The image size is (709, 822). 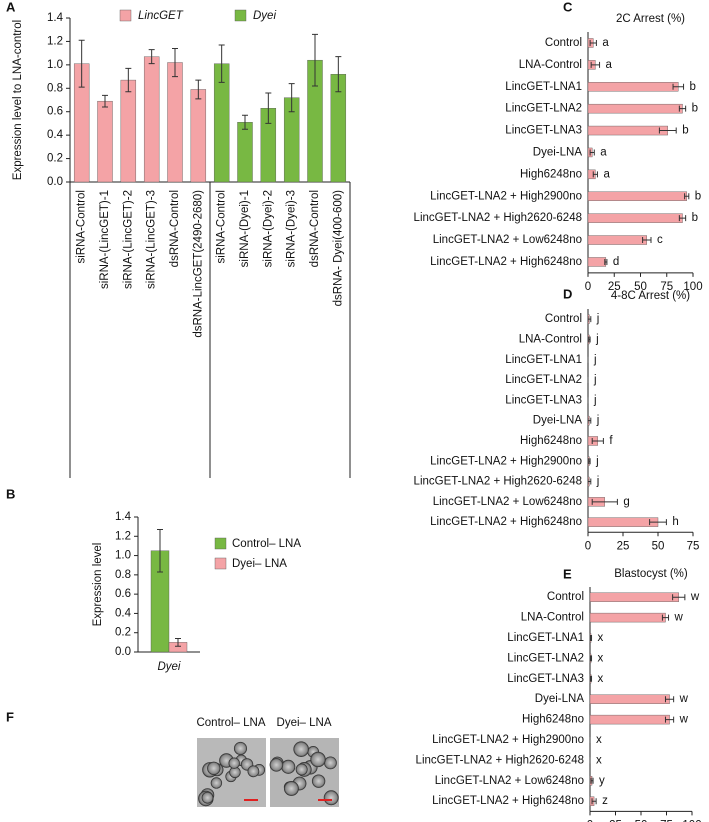 What do you see at coordinates (128, 239) in the screenshot?
I see `x-tick-label: siRNA-(LincGET)-2` at bounding box center [128, 239].